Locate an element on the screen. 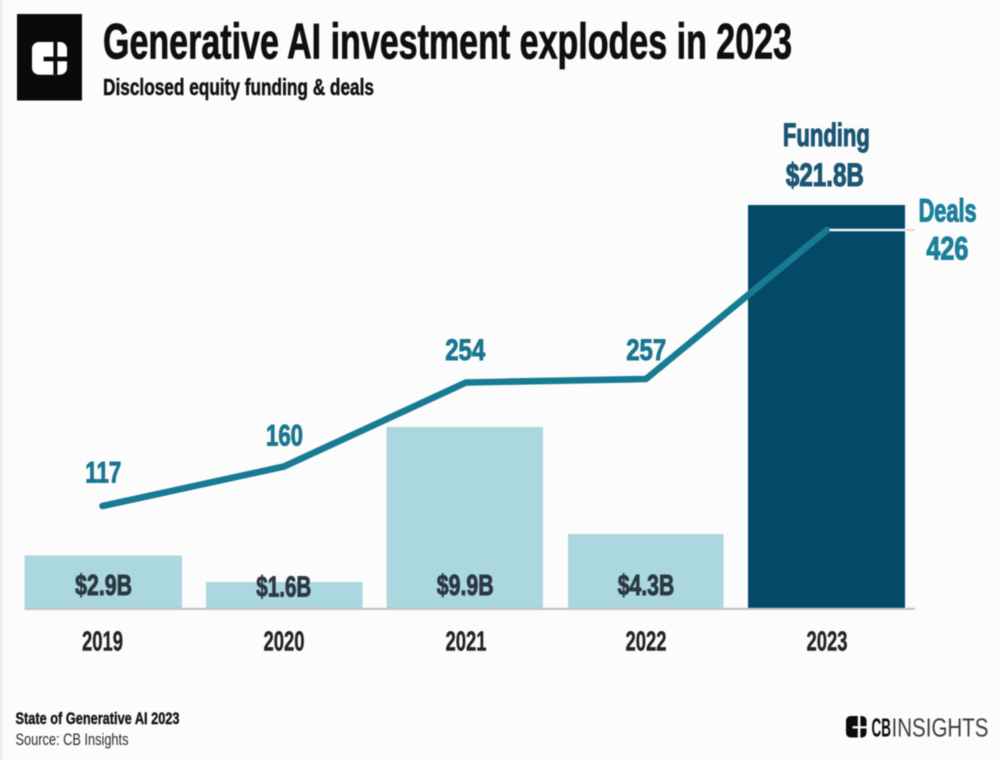 Image resolution: width=1000 pixels, height=760 pixels. svg-text: 254 is located at coordinates (465, 350).